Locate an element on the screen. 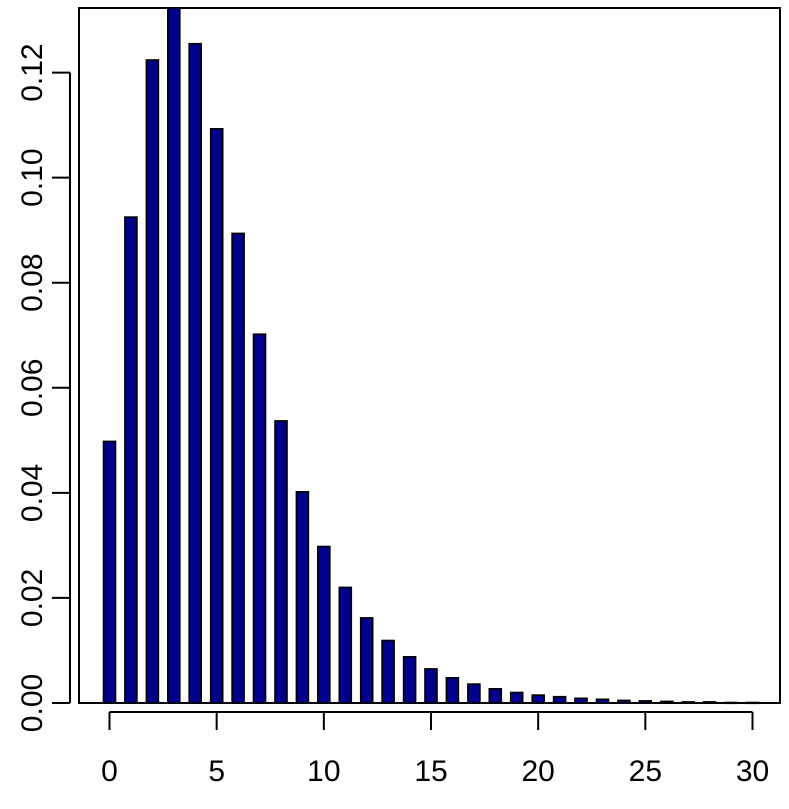 The height and width of the screenshot is (809, 789). x-tick-label: 20 is located at coordinates (537, 771).